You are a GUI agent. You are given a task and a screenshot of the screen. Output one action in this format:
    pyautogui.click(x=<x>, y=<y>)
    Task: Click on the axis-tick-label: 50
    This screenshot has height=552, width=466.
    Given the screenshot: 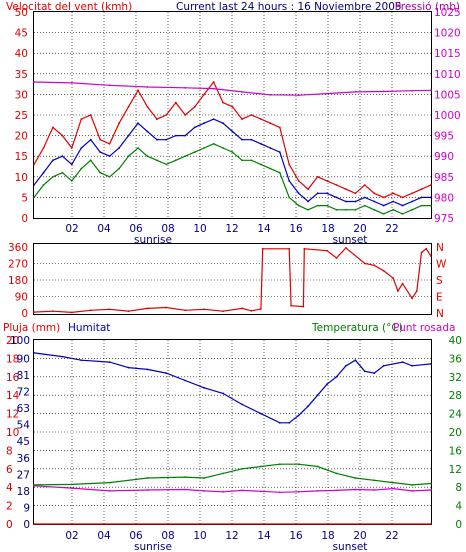 What is the action you would take?
    pyautogui.click(x=21, y=13)
    